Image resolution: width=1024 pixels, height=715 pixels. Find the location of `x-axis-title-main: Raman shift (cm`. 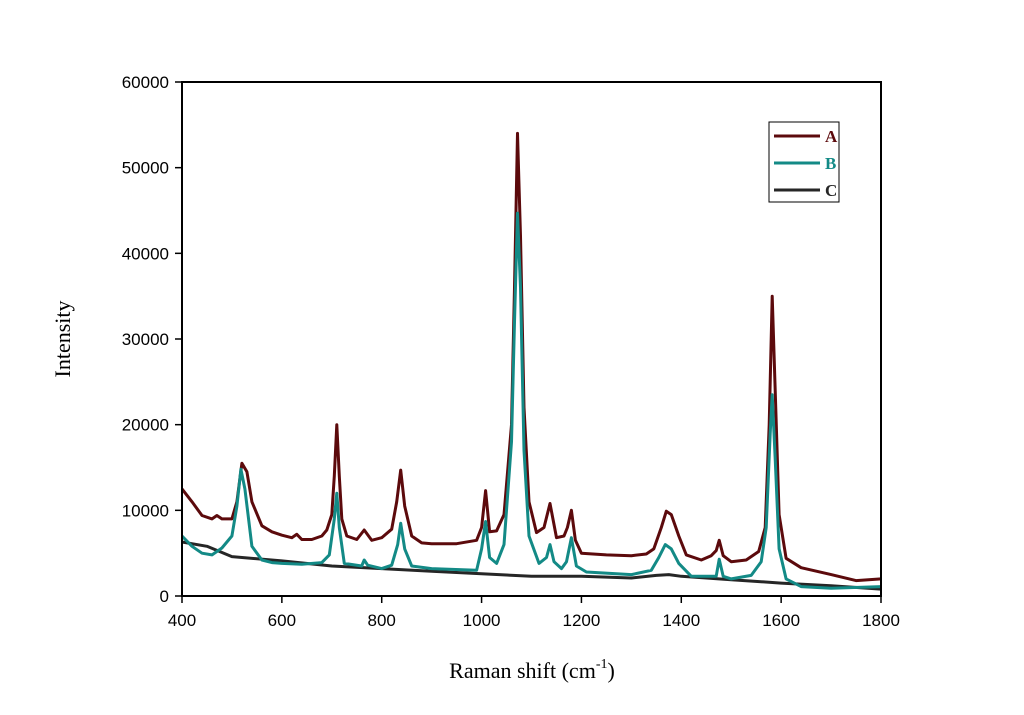

x-axis-title-main: Raman shift (cm is located at coordinates (522, 670).